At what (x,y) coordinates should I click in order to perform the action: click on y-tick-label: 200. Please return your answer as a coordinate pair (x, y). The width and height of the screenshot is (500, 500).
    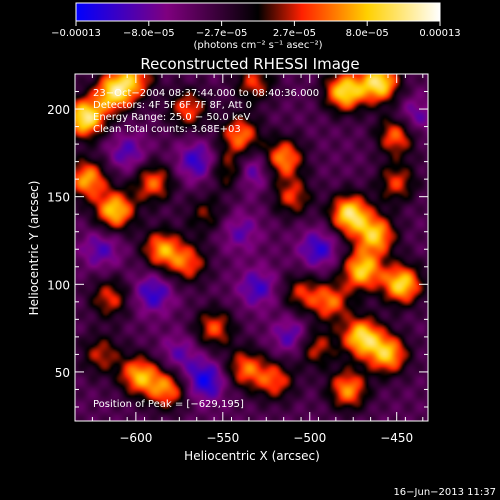
    Looking at the image, I should click on (58, 110).